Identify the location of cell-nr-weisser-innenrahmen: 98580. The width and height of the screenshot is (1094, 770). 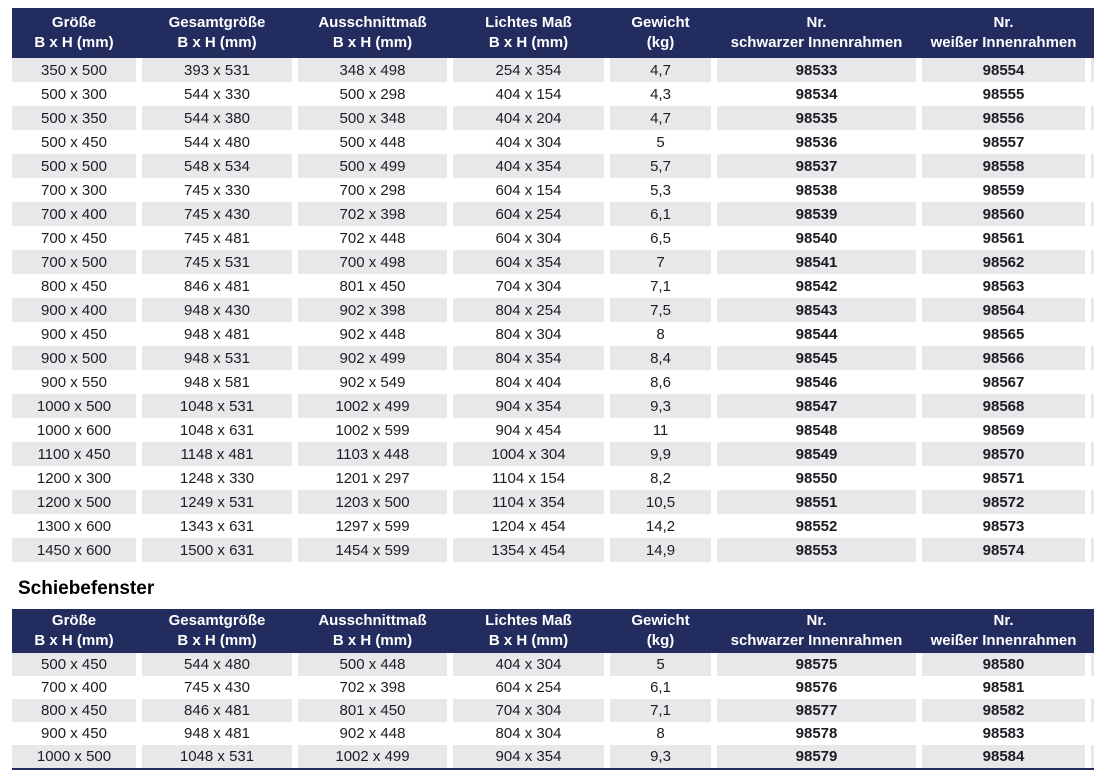
(1000, 664).